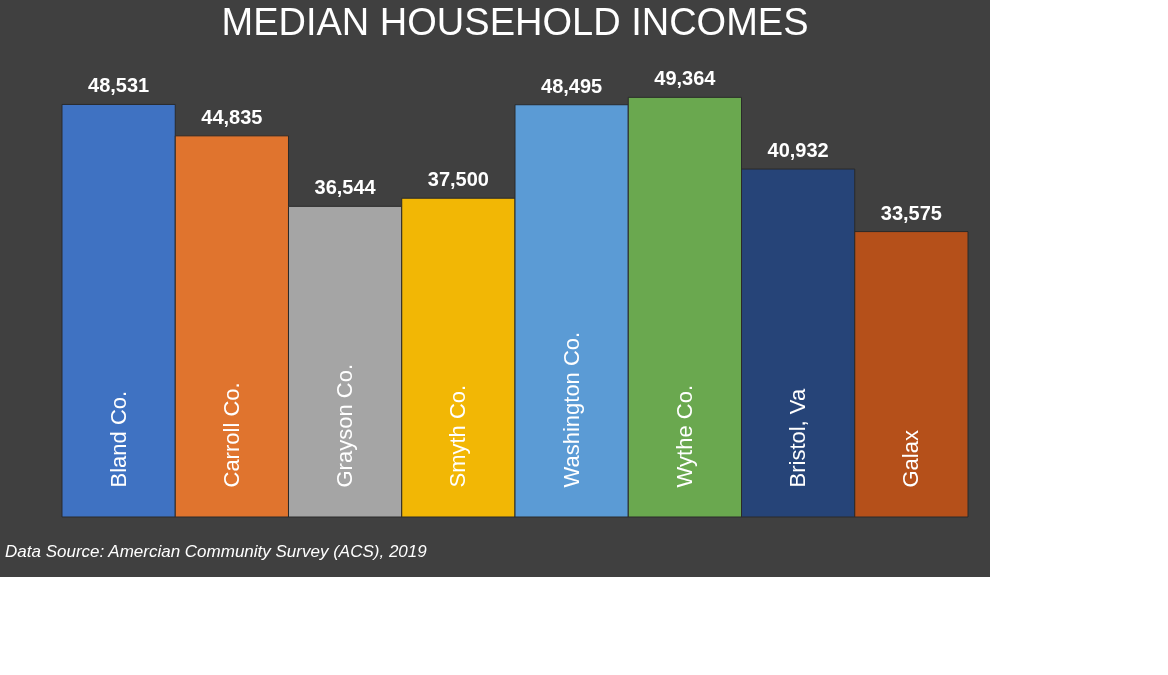 The width and height of the screenshot is (1168, 675). Describe the element at coordinates (458, 436) in the screenshot. I see `x-tick-label: Smyth Co.` at that location.